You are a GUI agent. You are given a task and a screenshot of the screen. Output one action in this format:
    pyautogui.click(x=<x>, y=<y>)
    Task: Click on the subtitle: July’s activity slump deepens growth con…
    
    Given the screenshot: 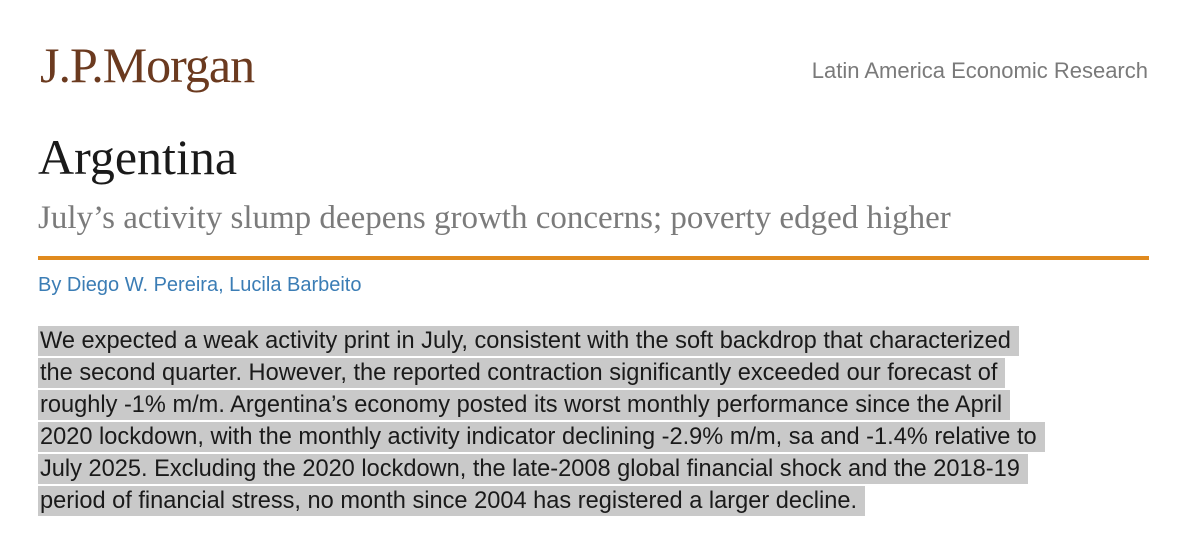 What is the action you would take?
    pyautogui.click(x=494, y=218)
    